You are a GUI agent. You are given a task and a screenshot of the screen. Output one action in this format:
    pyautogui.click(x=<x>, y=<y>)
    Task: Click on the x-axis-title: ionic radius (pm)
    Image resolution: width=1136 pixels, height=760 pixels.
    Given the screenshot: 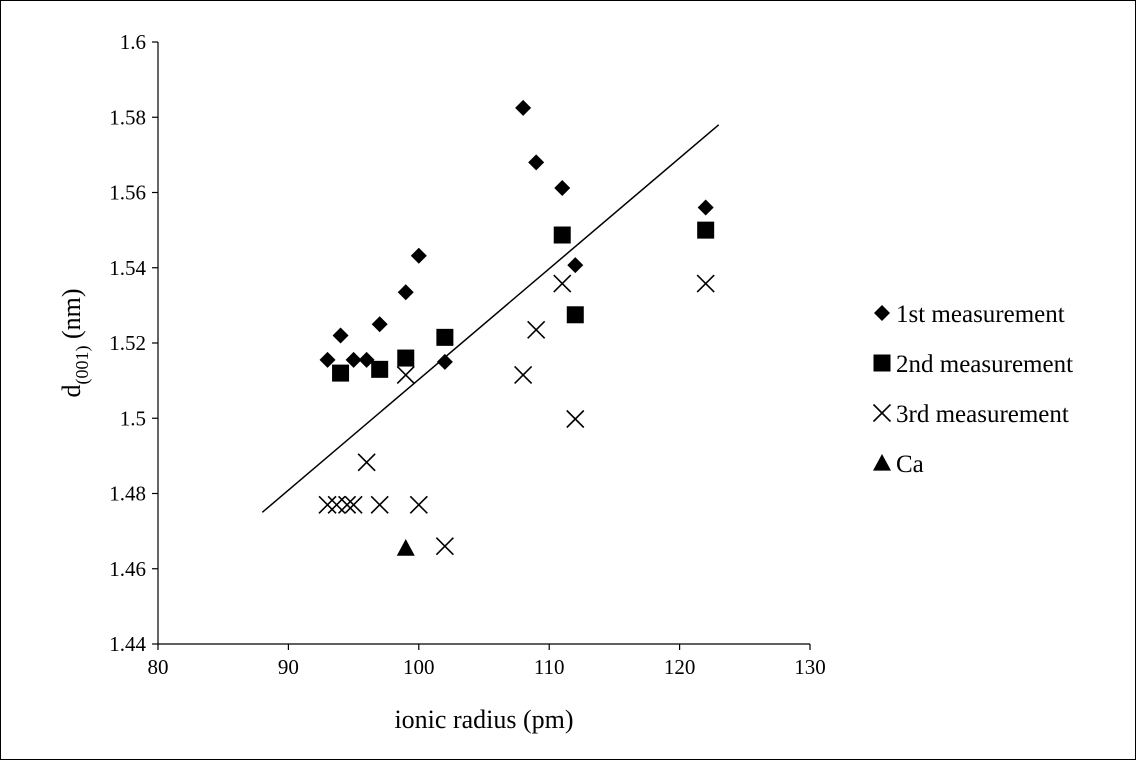 What is the action you would take?
    pyautogui.click(x=483, y=719)
    